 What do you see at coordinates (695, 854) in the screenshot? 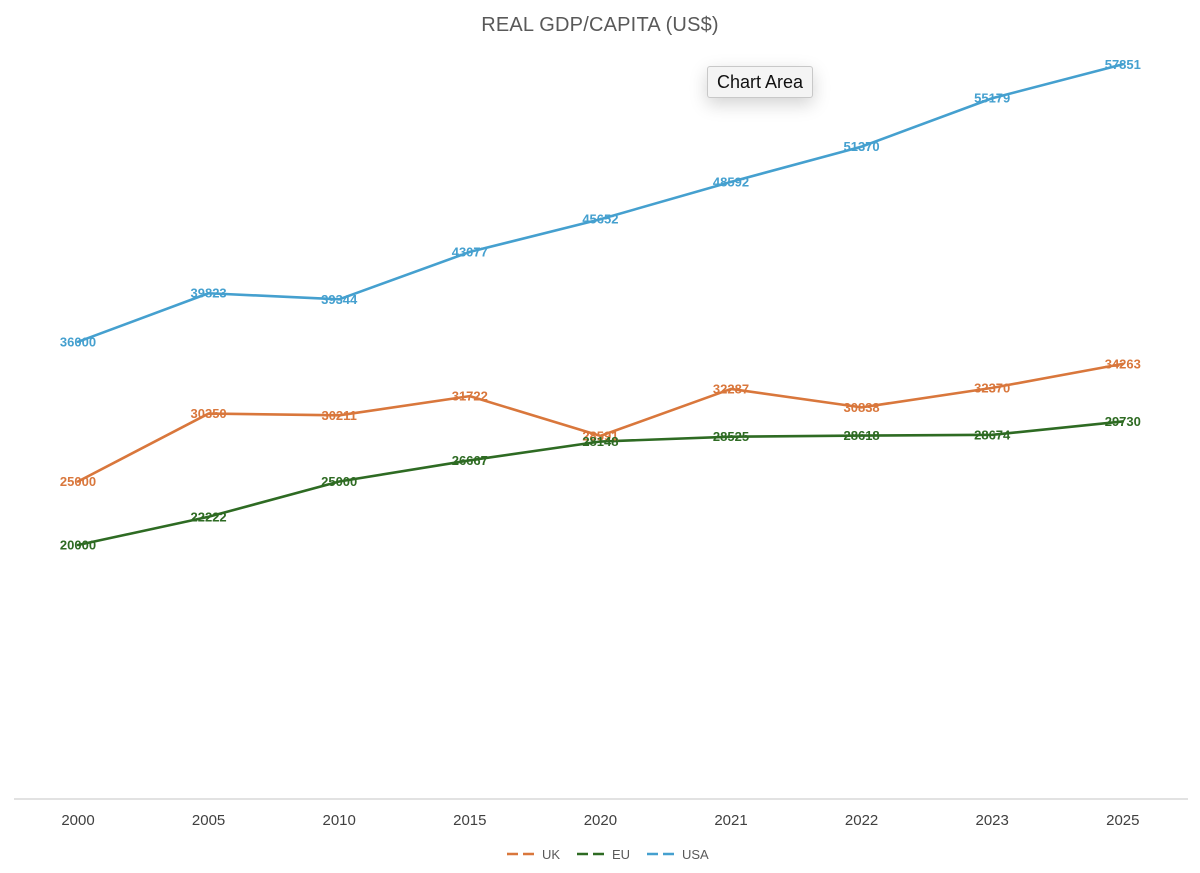
I see `legend-label: USA` at bounding box center [695, 854].